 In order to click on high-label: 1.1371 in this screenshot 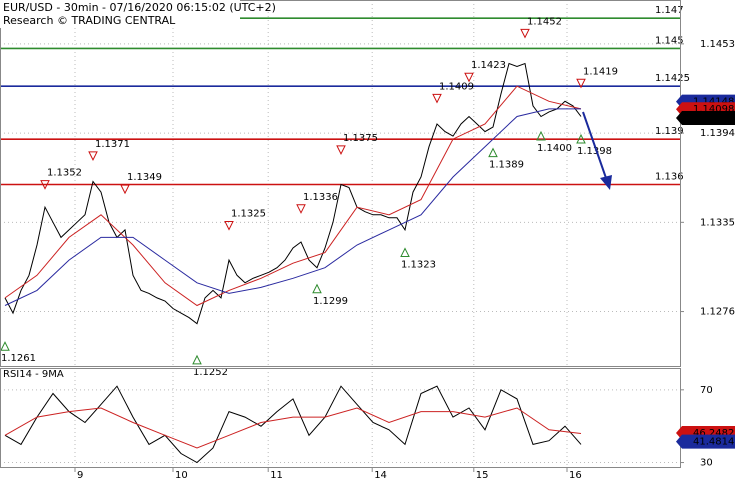, I will do `click(112, 144)`.